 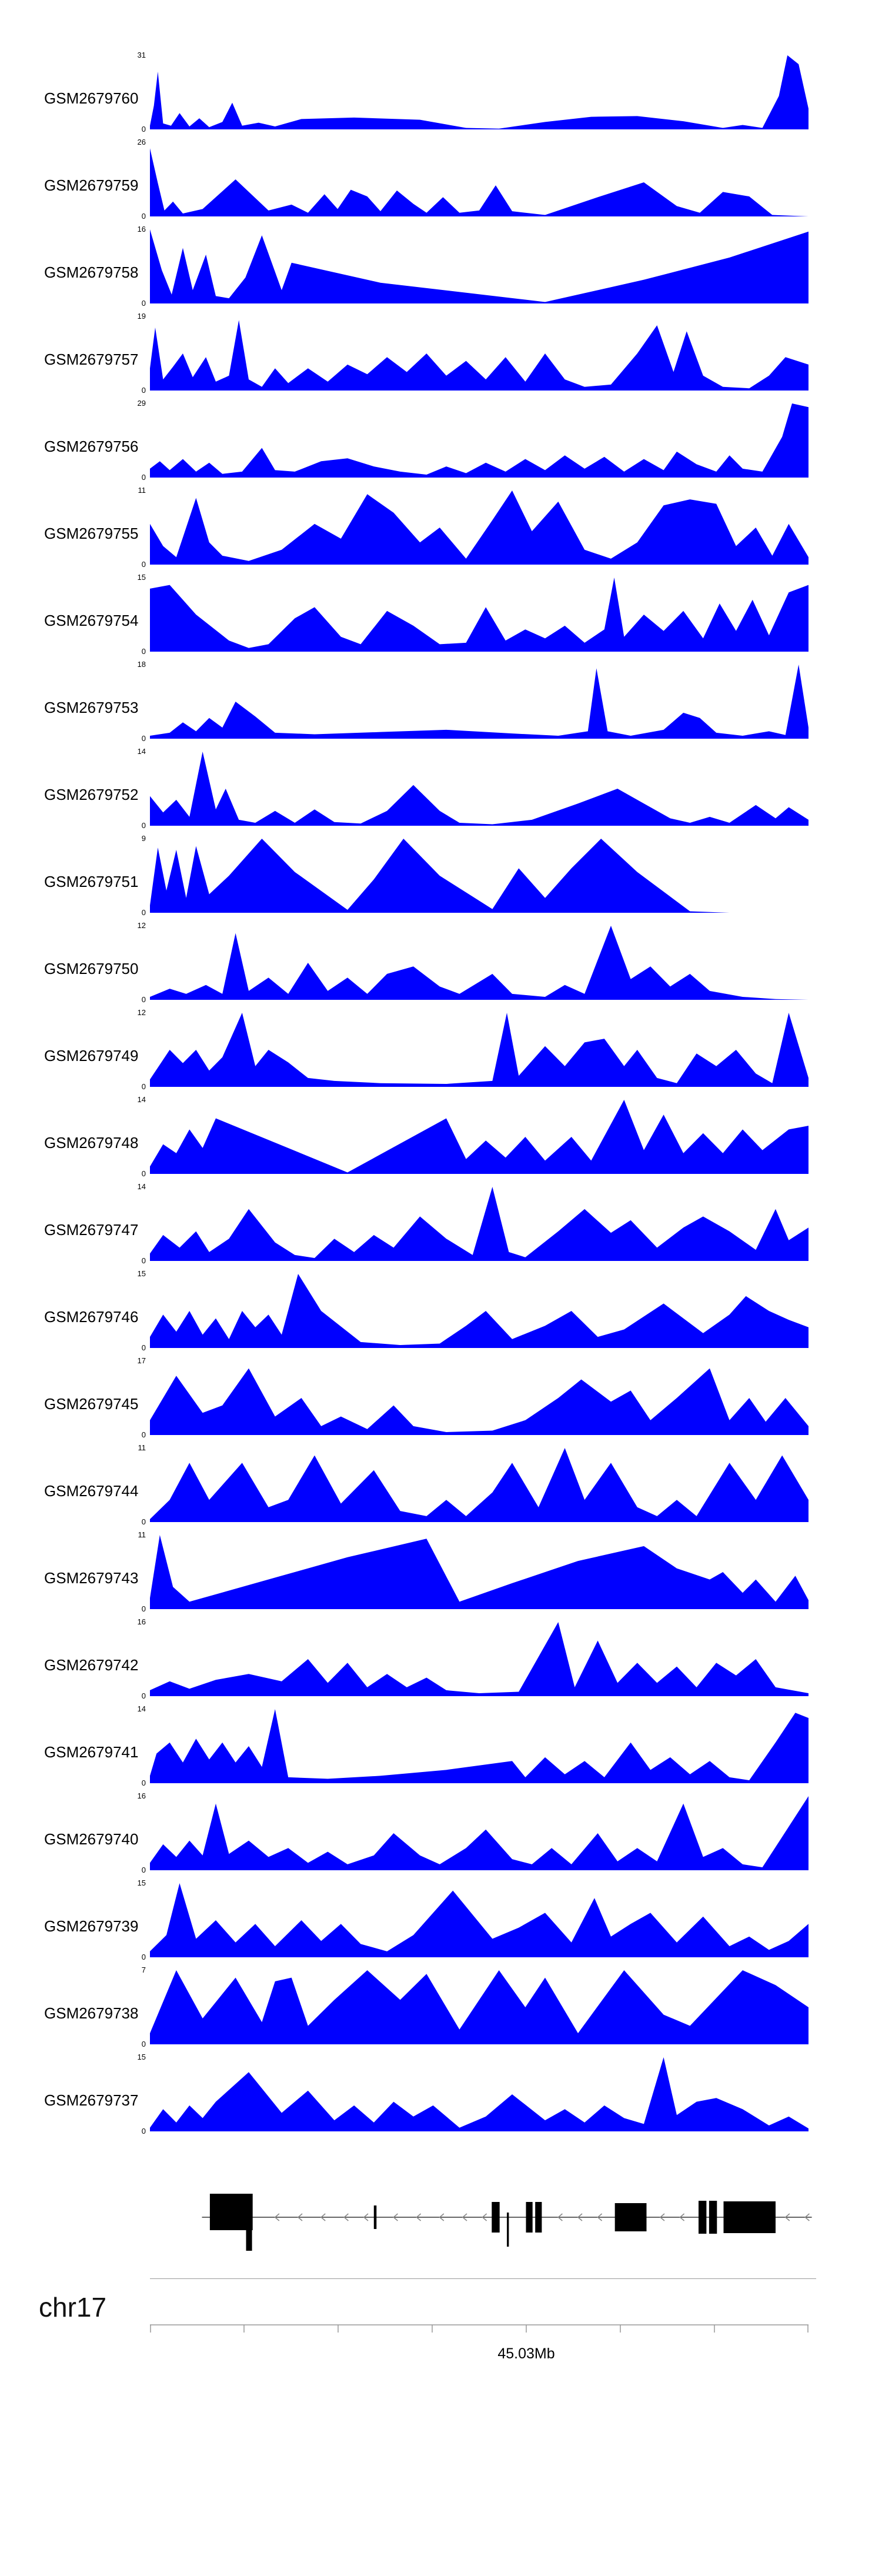 I want to click on track-ymax-label: 7, so click(x=143, y=1970).